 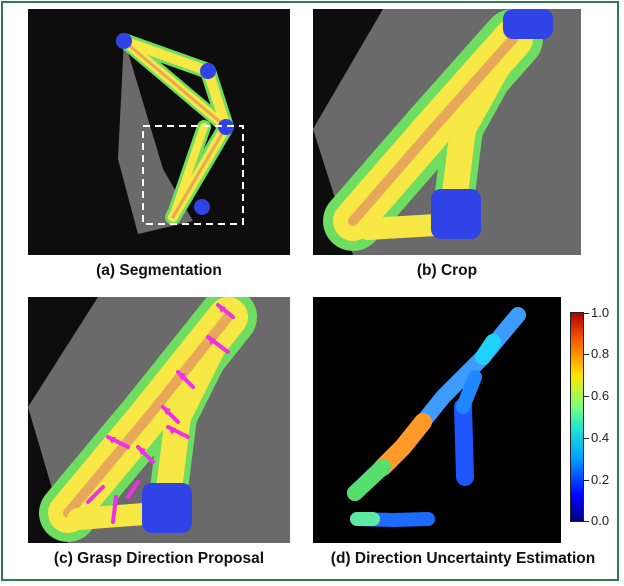 What do you see at coordinates (600, 479) in the screenshot?
I see `colorbar-label: 0.2` at bounding box center [600, 479].